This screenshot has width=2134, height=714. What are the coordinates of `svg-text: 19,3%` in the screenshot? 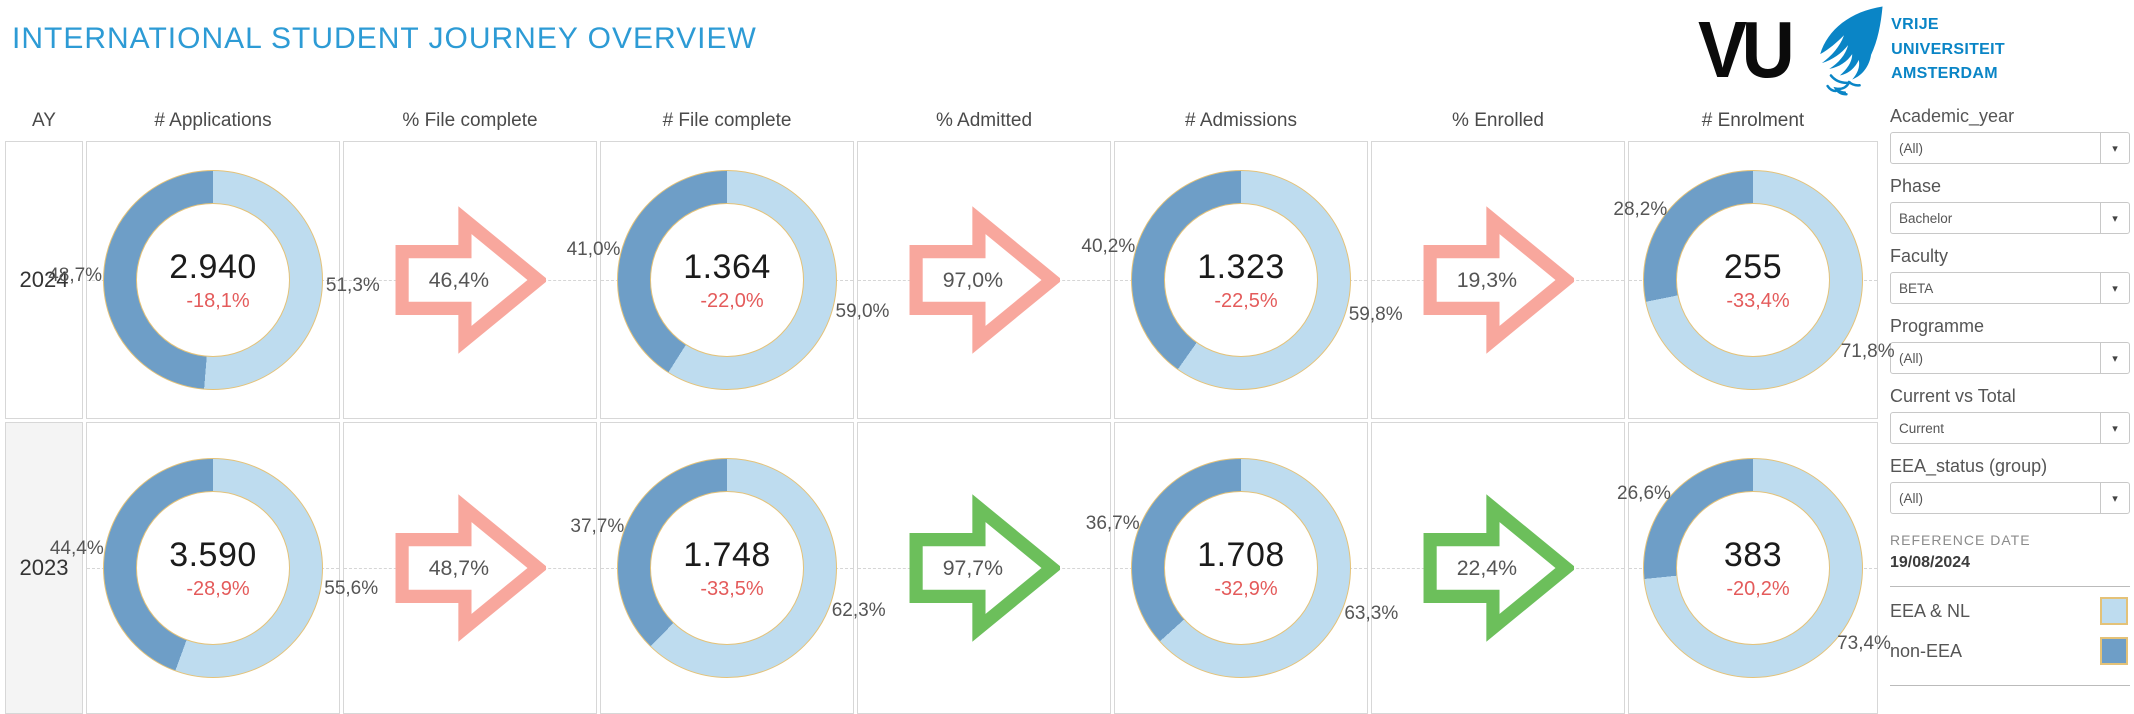 It's located at (1487, 280).